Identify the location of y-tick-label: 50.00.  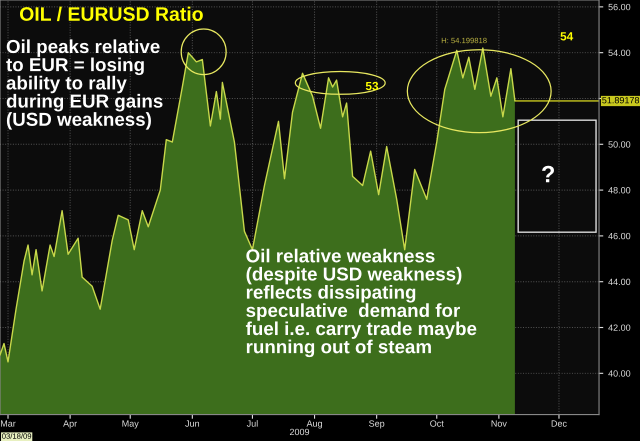
(619, 144).